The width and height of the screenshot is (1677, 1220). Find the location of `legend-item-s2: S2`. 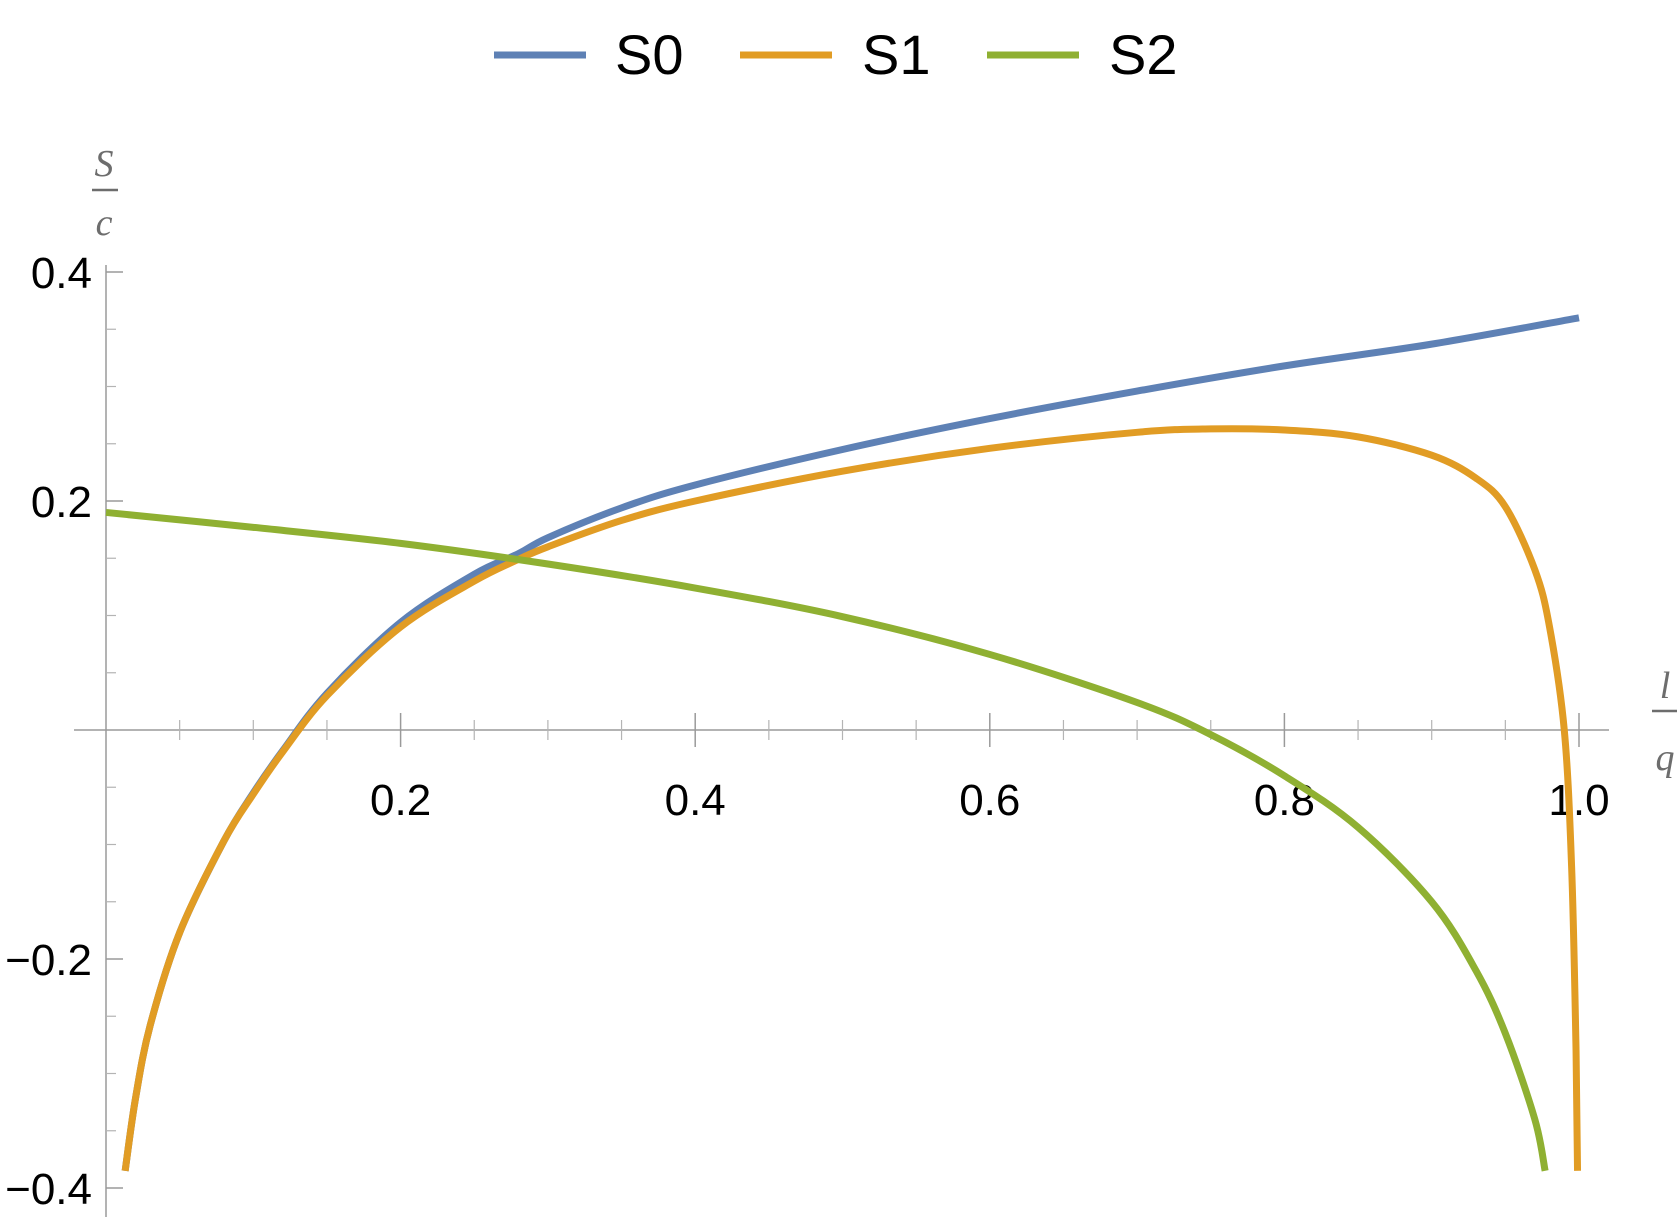

legend-item-s2: S2 is located at coordinates (1082, 54).